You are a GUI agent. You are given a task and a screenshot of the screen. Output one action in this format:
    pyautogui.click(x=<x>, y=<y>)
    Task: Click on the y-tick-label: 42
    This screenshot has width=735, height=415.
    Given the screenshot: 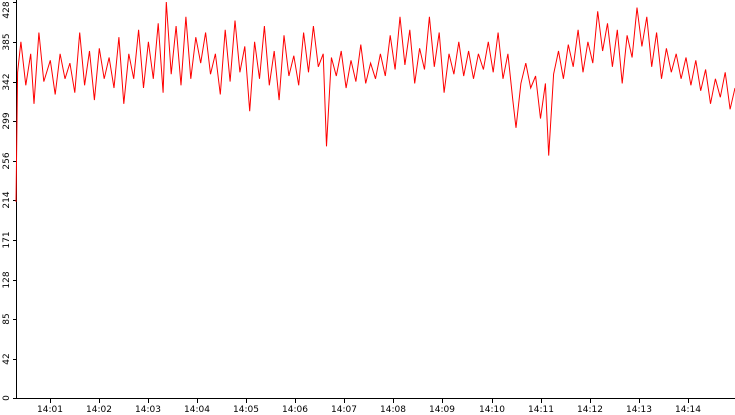 What is the action you would take?
    pyautogui.click(x=7, y=358)
    